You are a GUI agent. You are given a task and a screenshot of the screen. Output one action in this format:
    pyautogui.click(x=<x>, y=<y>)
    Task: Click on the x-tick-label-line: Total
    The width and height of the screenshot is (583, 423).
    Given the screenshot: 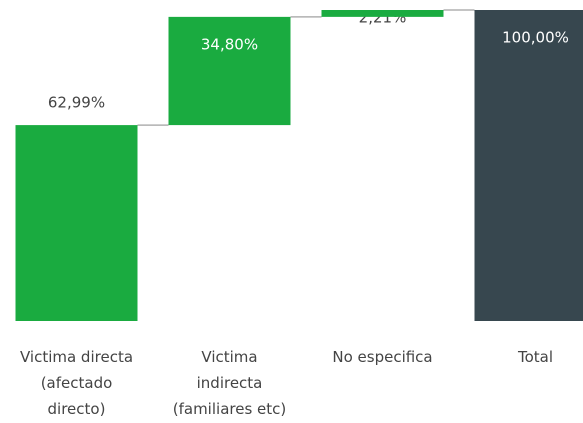 What is the action you would take?
    pyautogui.click(x=535, y=357)
    